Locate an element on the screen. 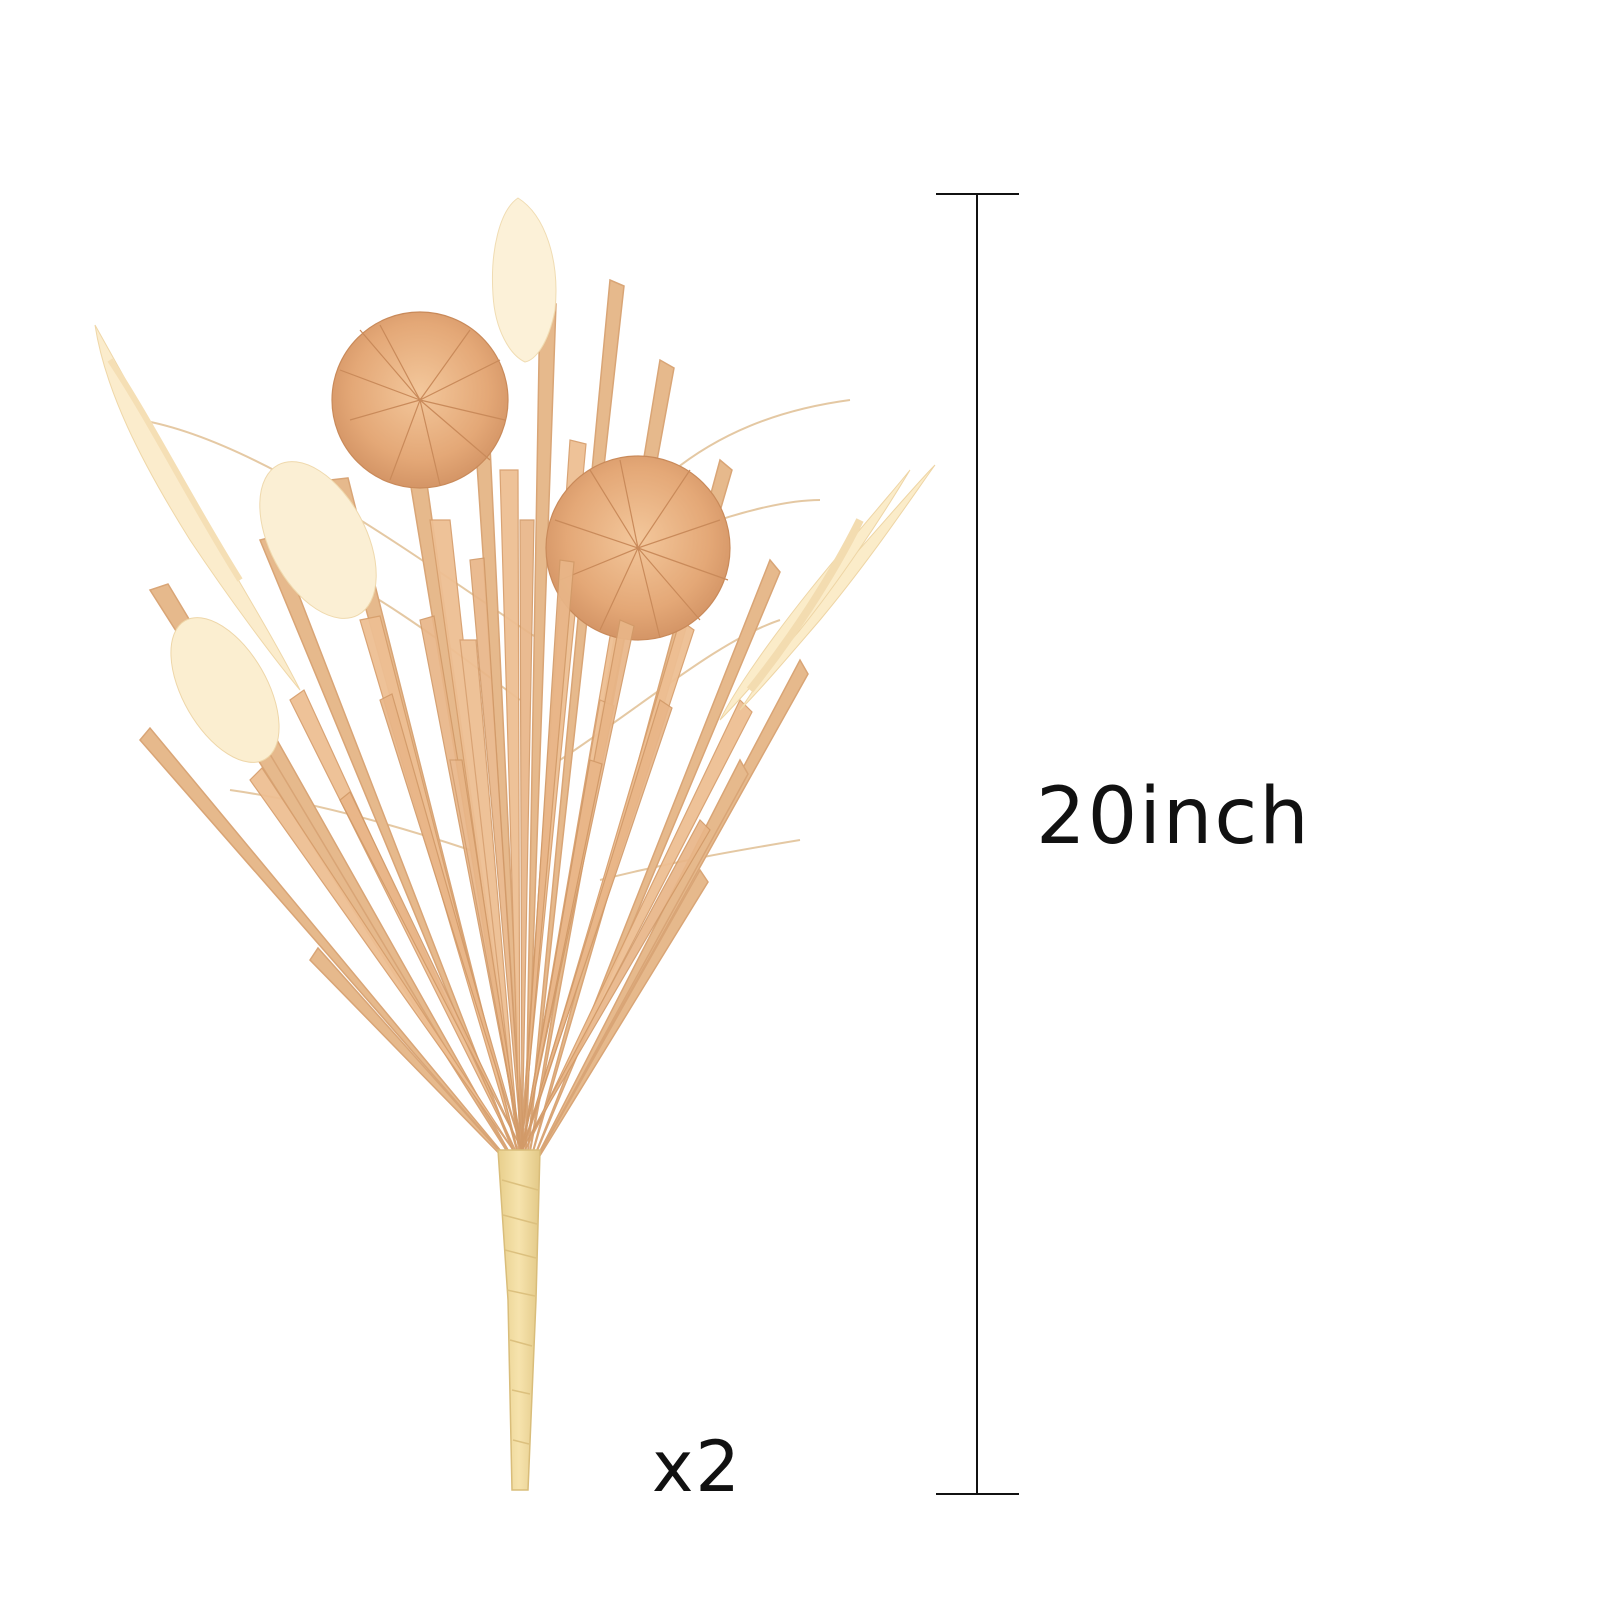 This screenshot has width=1600, height=1600. cream-plume-center-left is located at coordinates (318, 540).